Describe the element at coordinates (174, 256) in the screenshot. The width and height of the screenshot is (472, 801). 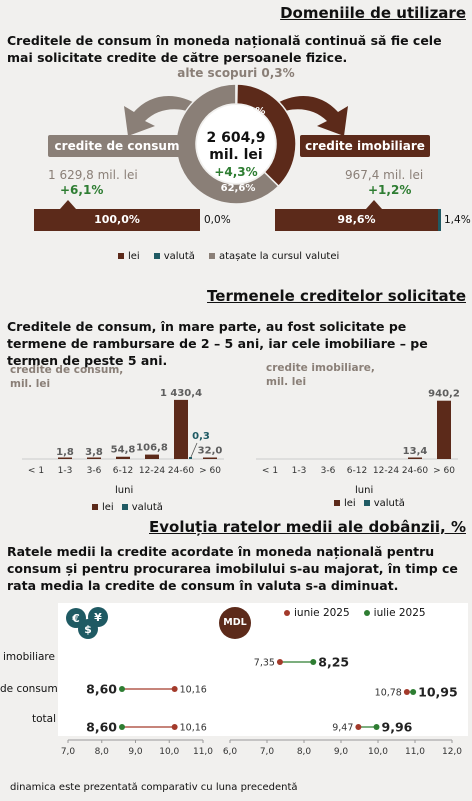
I see `legend-valuta: valută` at that location.